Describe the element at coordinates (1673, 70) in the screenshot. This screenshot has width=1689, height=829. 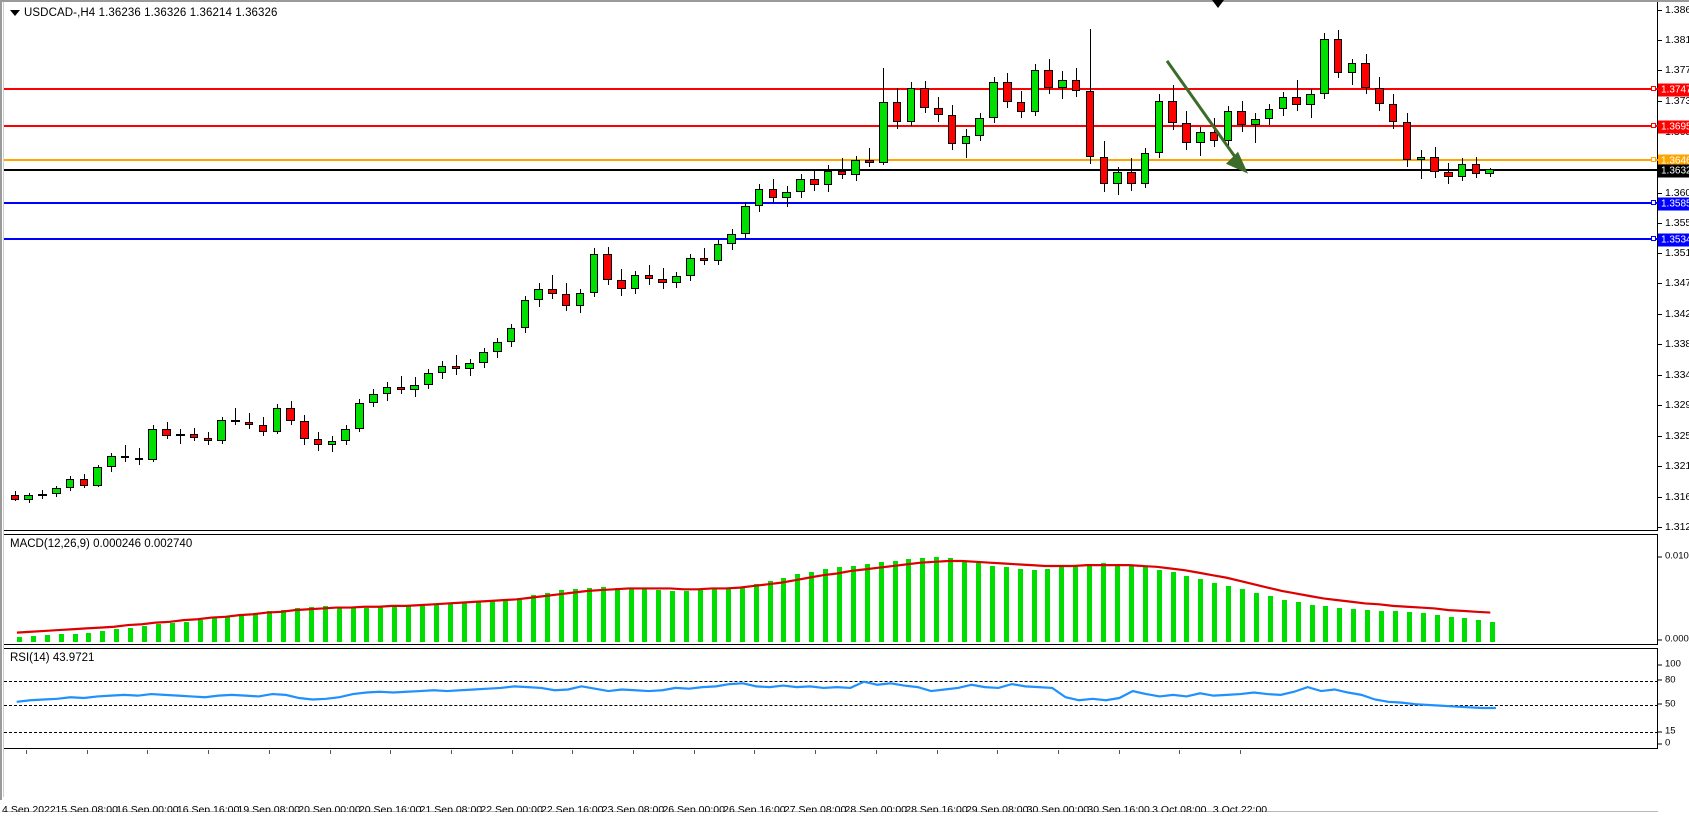
I see `price-tick-2: 1.37760` at that location.